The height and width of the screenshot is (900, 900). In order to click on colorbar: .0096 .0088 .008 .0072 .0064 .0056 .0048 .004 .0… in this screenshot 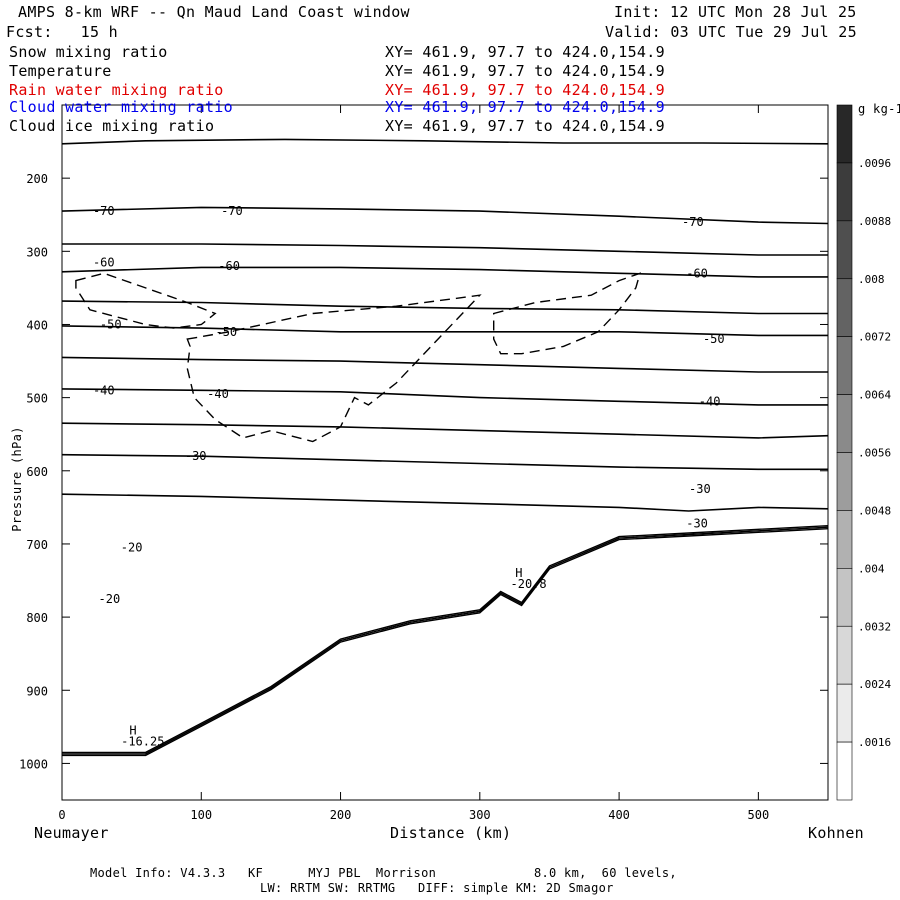, I will do `click(863, 452)`.